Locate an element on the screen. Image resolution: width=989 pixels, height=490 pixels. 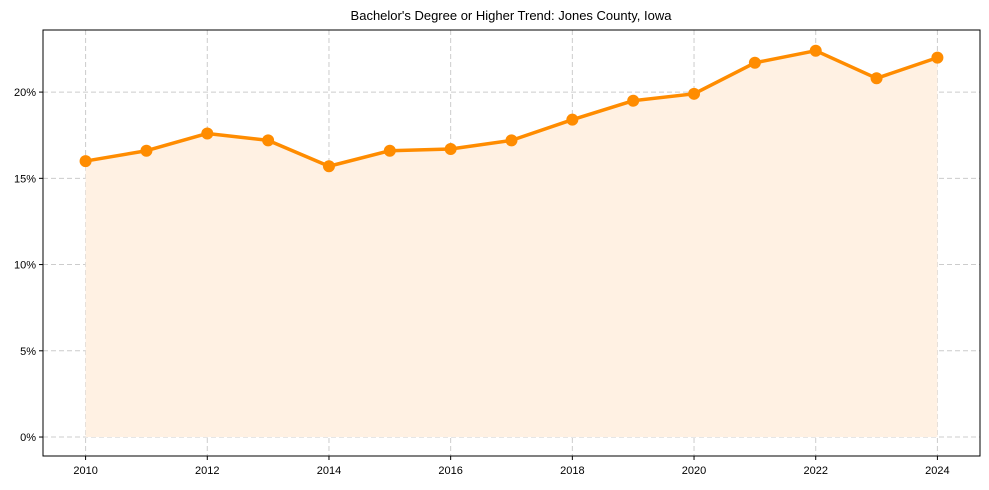
x-tick-label: 2024 is located at coordinates (937, 471).